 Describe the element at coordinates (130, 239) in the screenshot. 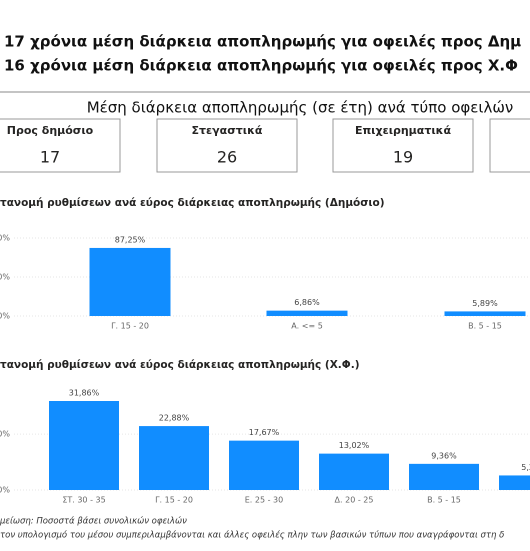

I see `value-label: 87,25%` at that location.